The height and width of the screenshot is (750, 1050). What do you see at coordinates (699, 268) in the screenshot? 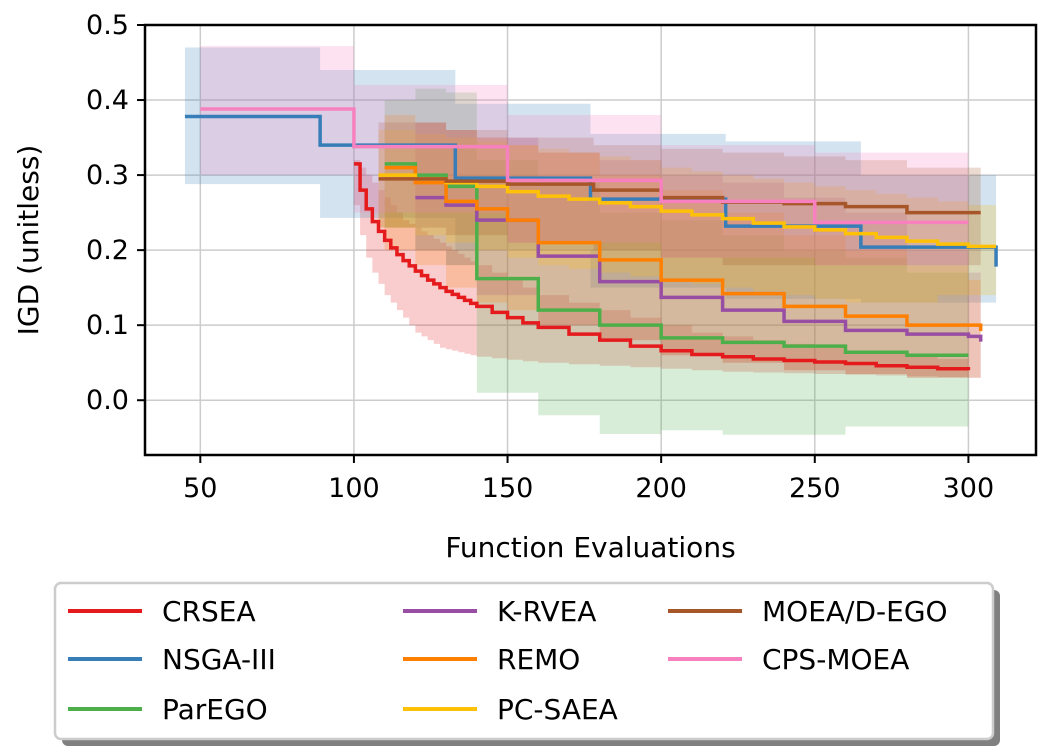
I see `line-k-rvea` at bounding box center [699, 268].